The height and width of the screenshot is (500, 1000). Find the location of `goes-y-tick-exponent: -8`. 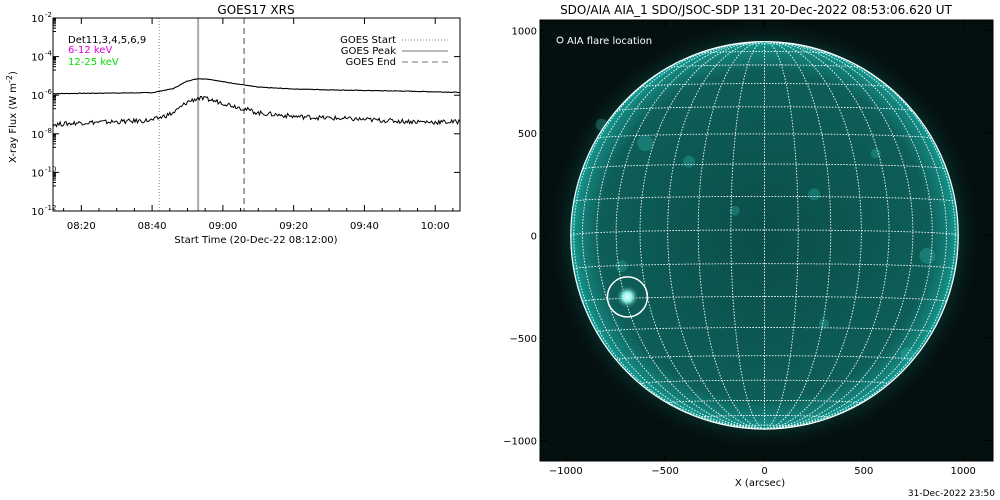

goes-y-tick-exponent: -8 is located at coordinates (48, 131).